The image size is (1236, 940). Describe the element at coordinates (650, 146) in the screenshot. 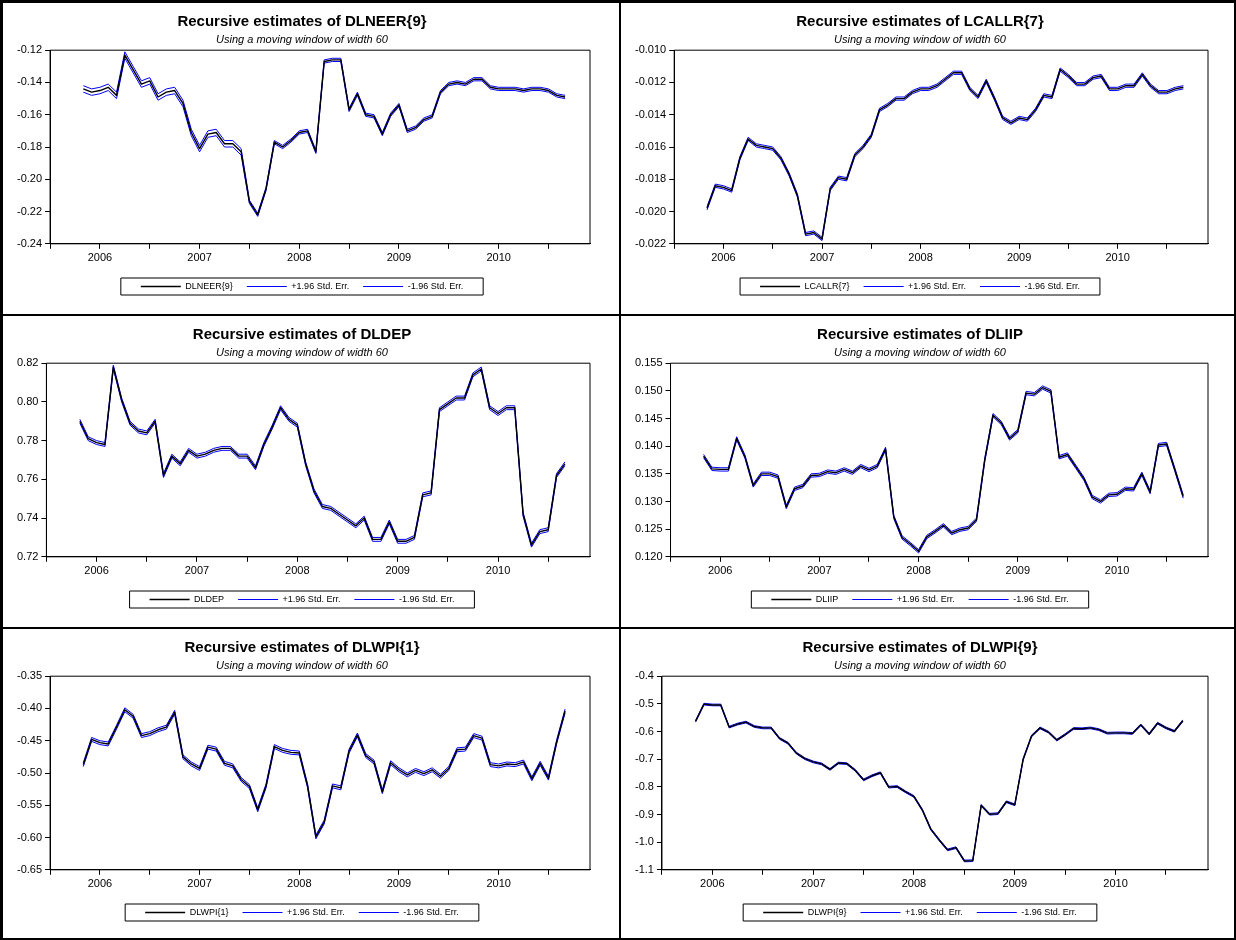

I see `y-tick-label: -0.016` at that location.